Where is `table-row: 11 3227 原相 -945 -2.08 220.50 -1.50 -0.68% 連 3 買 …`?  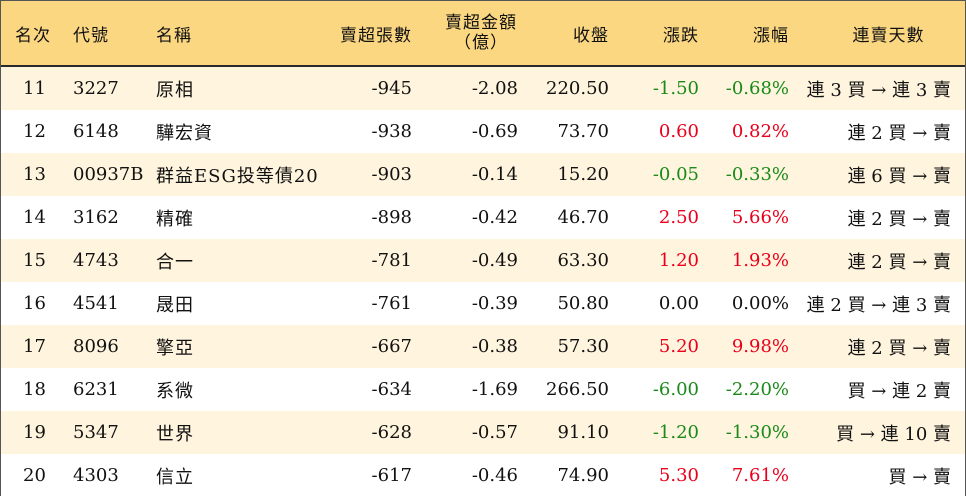
table-row: 11 3227 原相 -945 -2.08 220.50 -1.50 -0.68% 連 3 買 … is located at coordinates (483, 88).